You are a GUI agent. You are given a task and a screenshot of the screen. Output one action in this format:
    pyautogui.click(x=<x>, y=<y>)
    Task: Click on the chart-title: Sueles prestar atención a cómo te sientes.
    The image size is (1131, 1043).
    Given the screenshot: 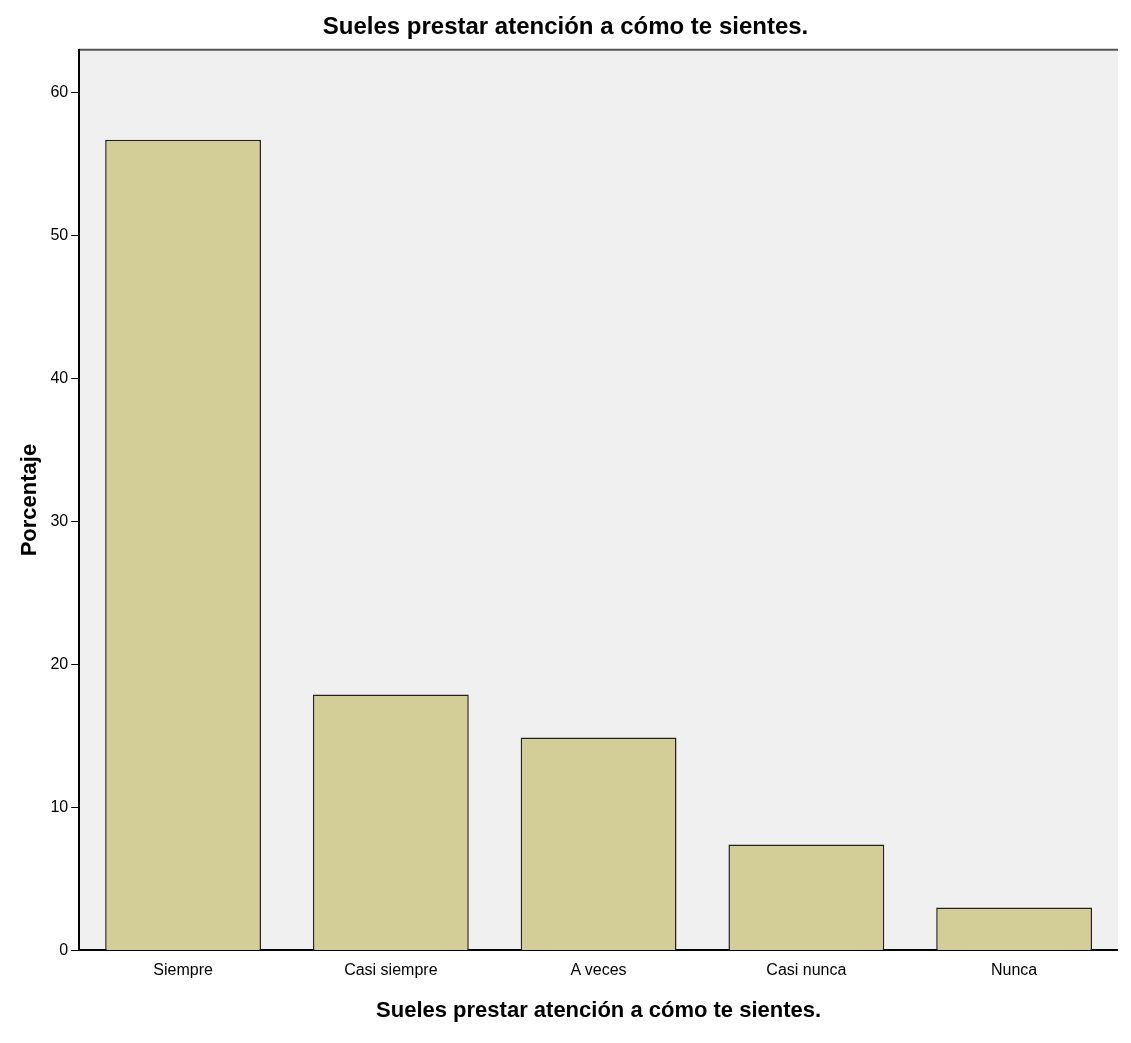 What is the action you would take?
    pyautogui.click(x=565, y=26)
    